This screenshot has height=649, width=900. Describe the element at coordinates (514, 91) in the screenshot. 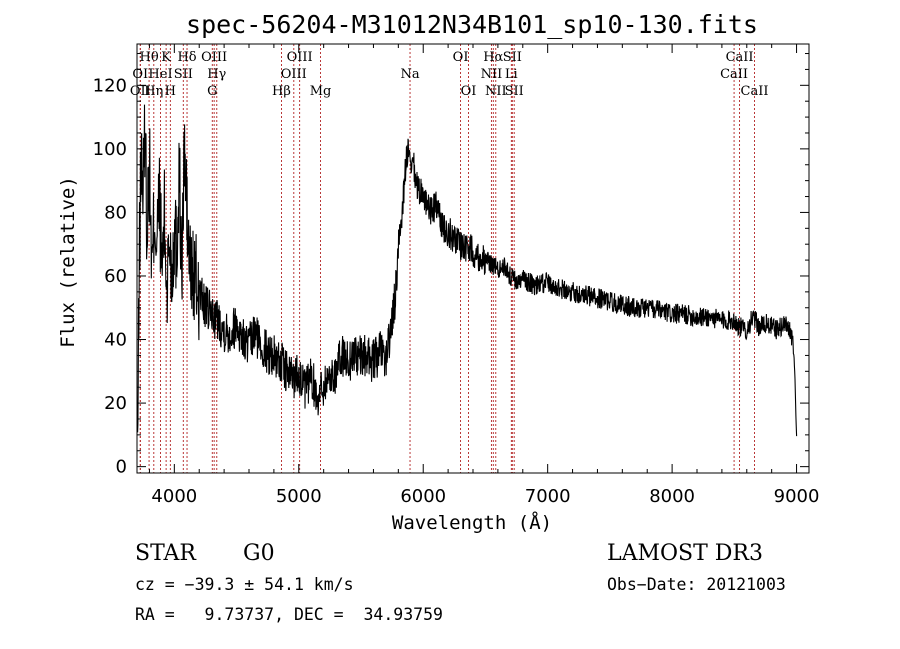

I see `line-label-23: SII` at that location.